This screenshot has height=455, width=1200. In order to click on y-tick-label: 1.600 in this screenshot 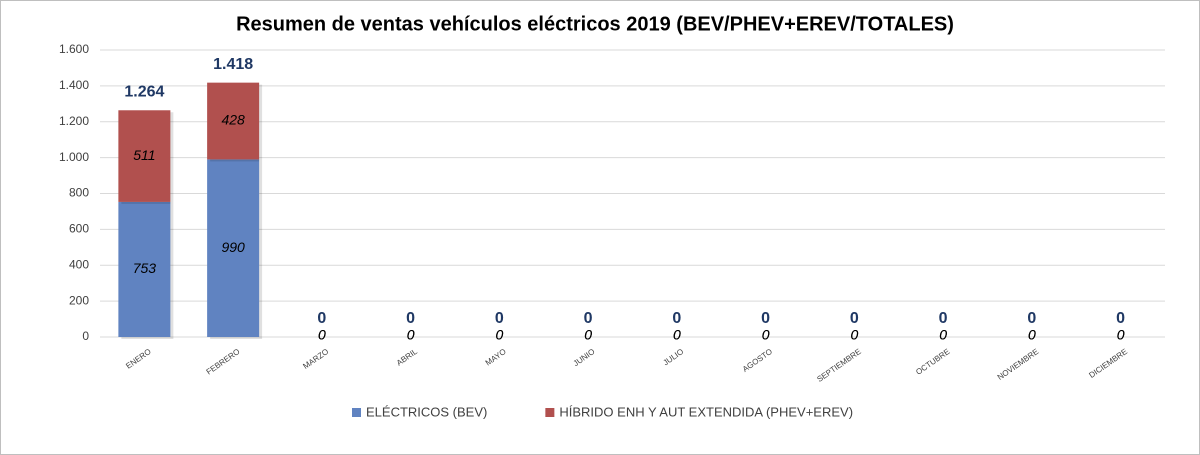, I will do `click(74, 49)`.